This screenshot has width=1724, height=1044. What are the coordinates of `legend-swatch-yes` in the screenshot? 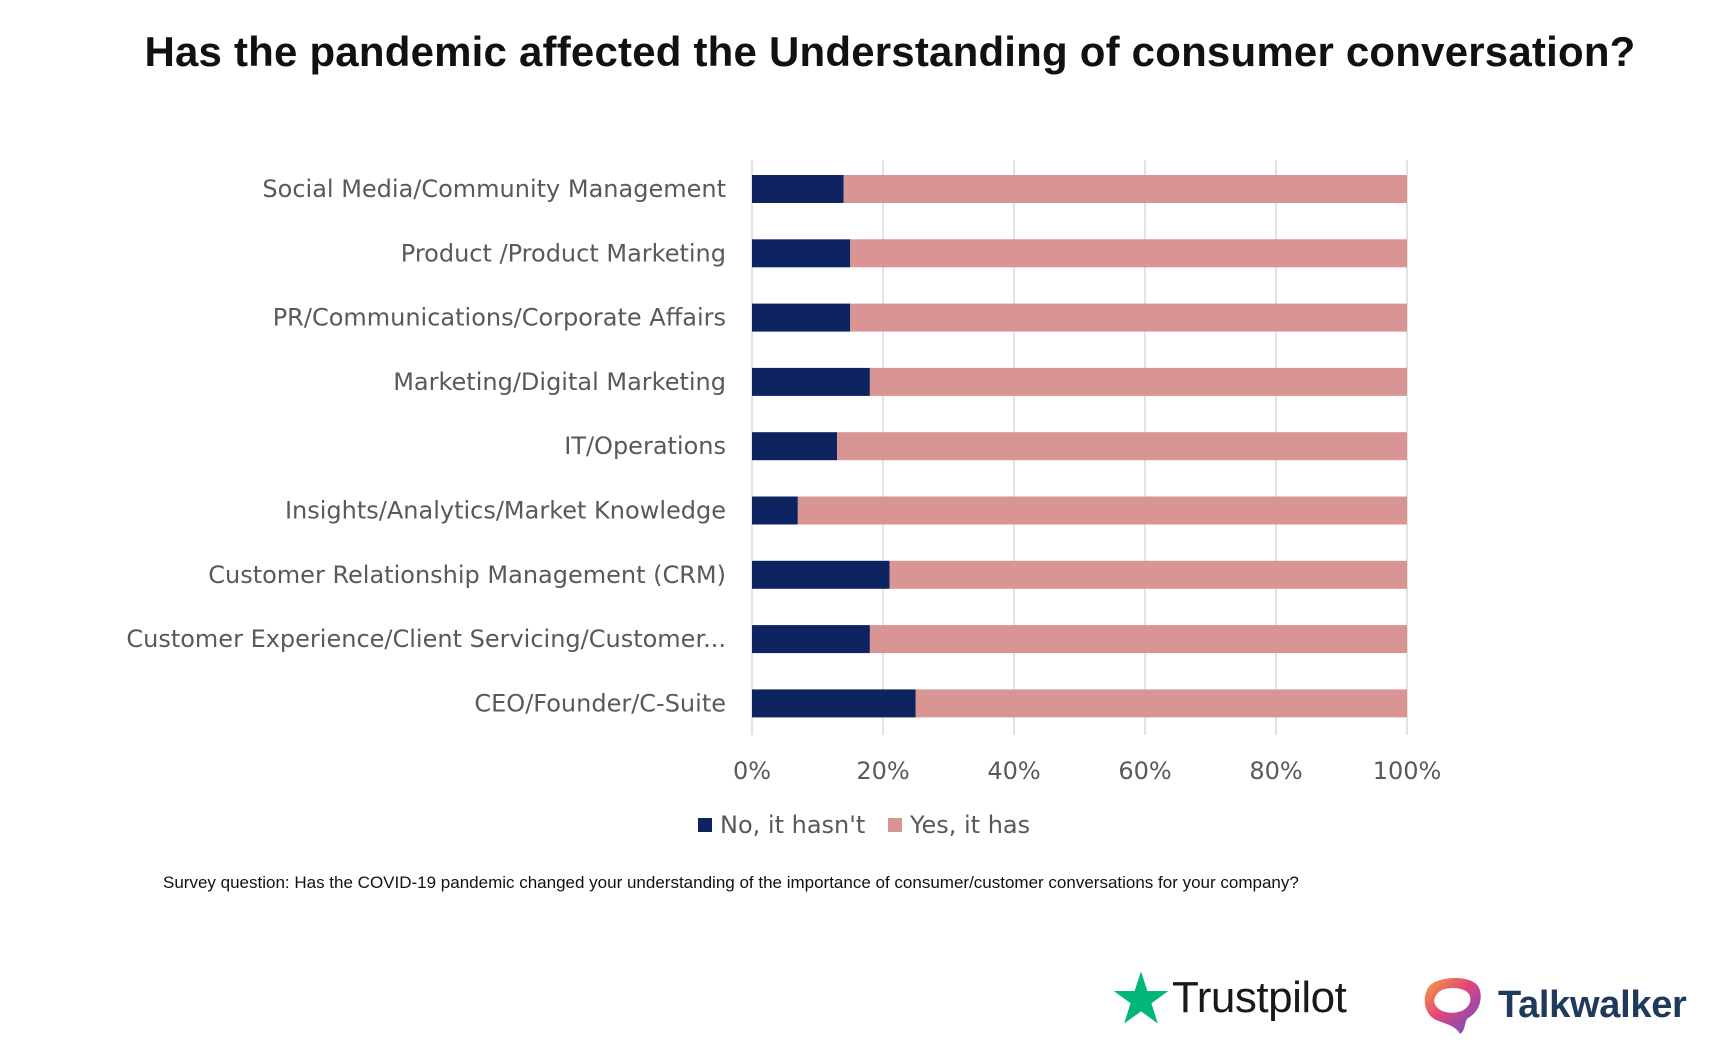 It's located at (895, 825).